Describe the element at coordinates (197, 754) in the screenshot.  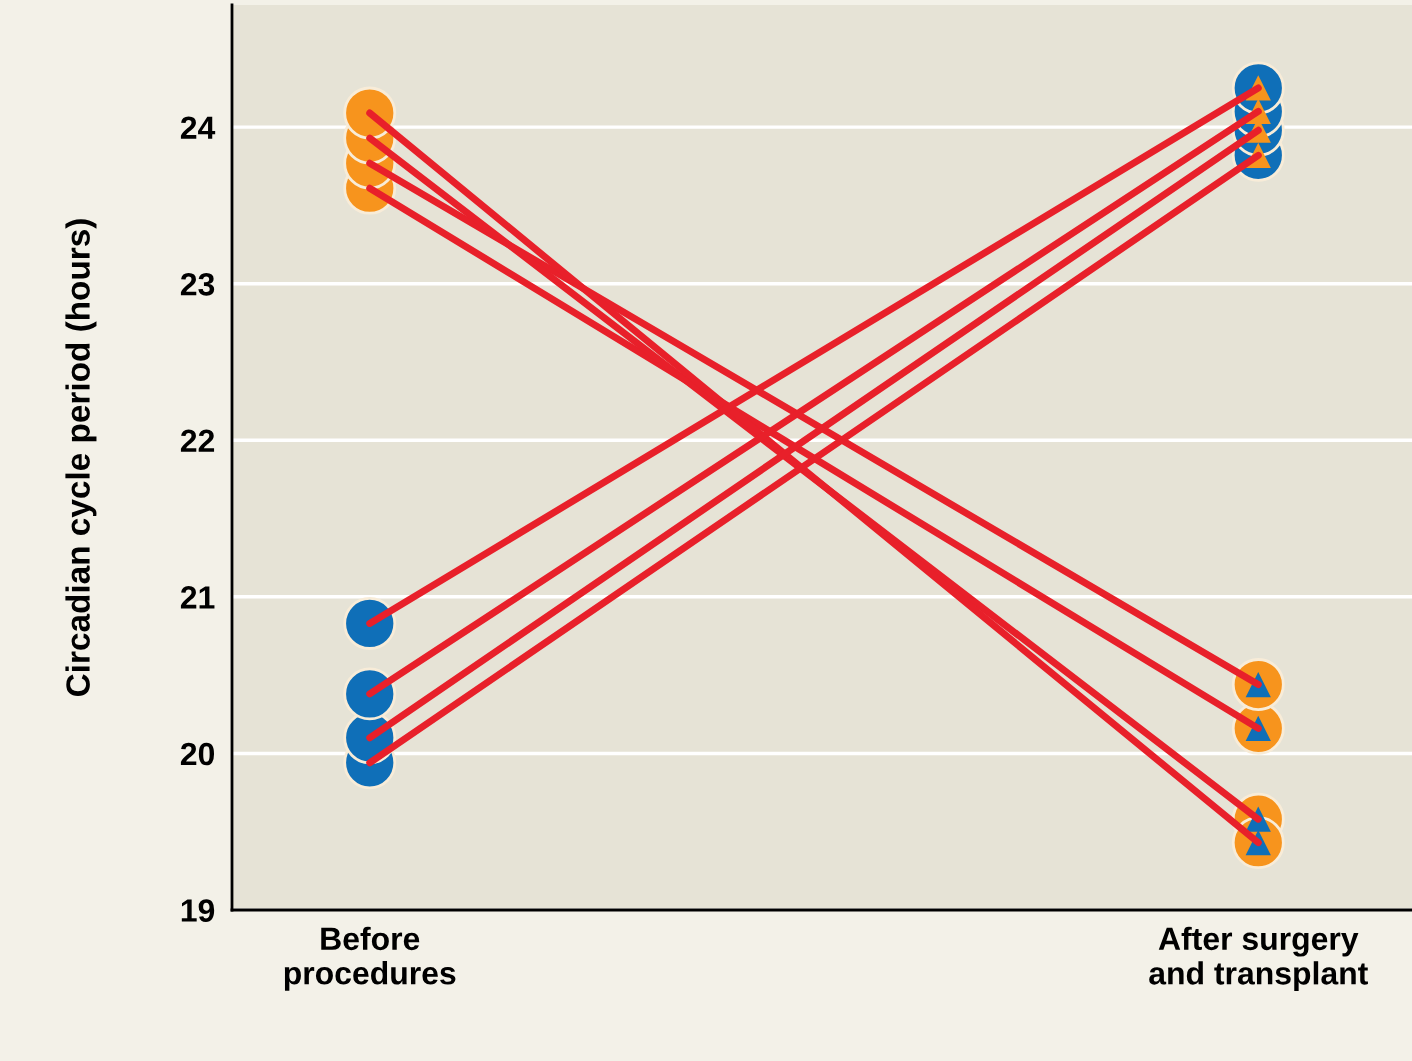
I see `y-tick-label: 20` at that location.